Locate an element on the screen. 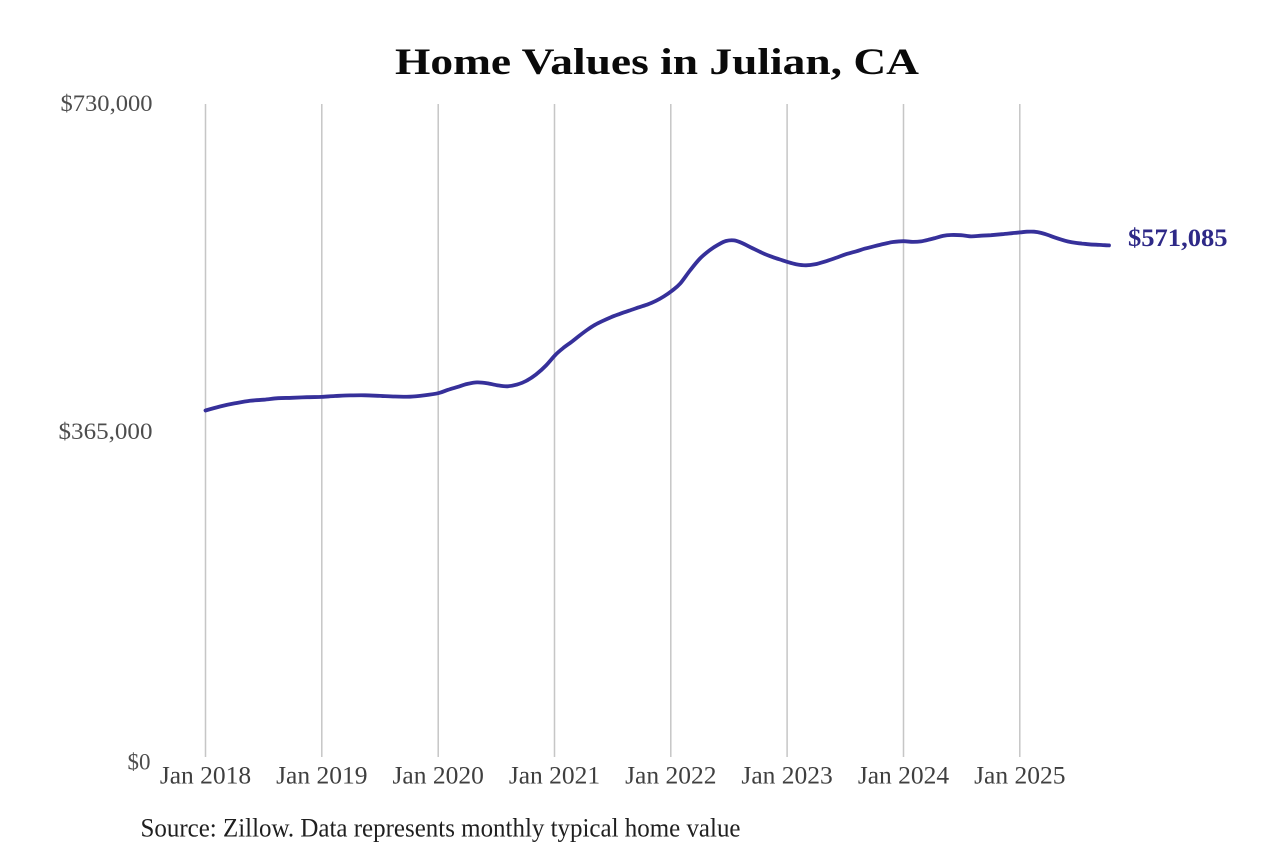  svg-text: Jan 2023 is located at coordinates (786, 775).